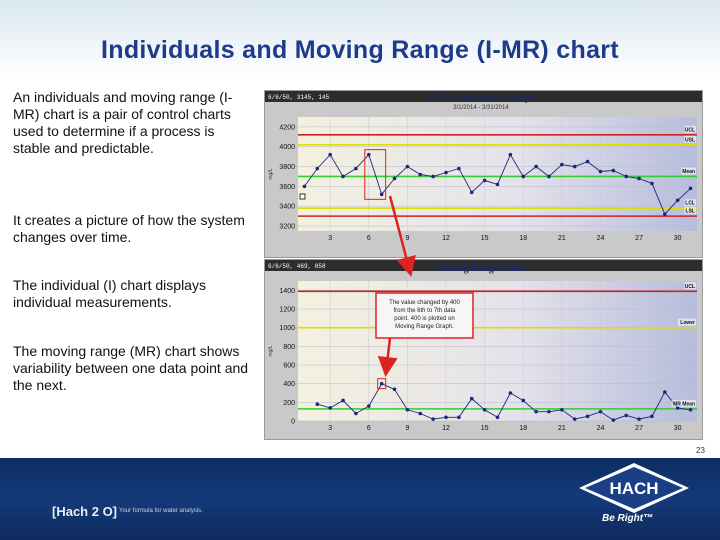 Image resolution: width=720 pixels, height=540 pixels. What do you see at coordinates (601, 428) in the screenshot?
I see `mrchart-xtick: 24` at bounding box center [601, 428].